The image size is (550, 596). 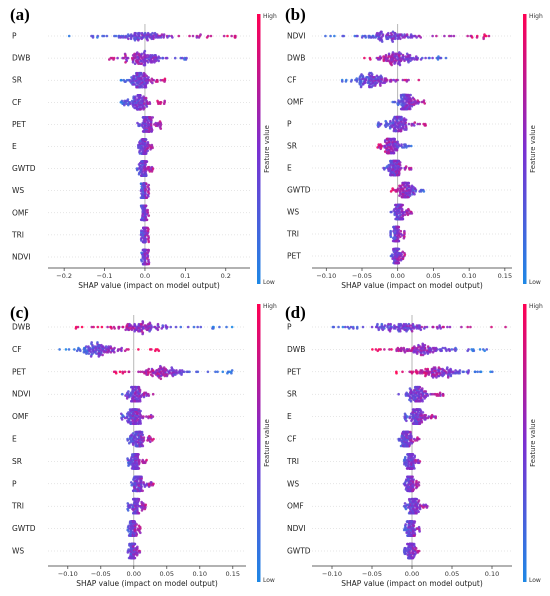 What do you see at coordinates (259, 149) in the screenshot?
I see `colorbar` at bounding box center [259, 149].